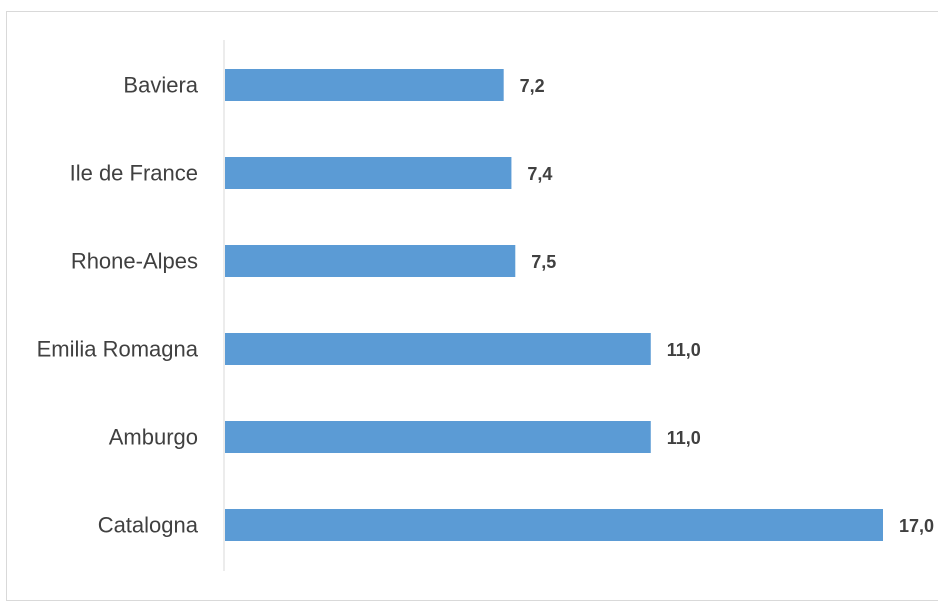 The width and height of the screenshot is (938, 601). Describe the element at coordinates (134, 173) in the screenshot. I see `category-label: Ile de France` at that location.